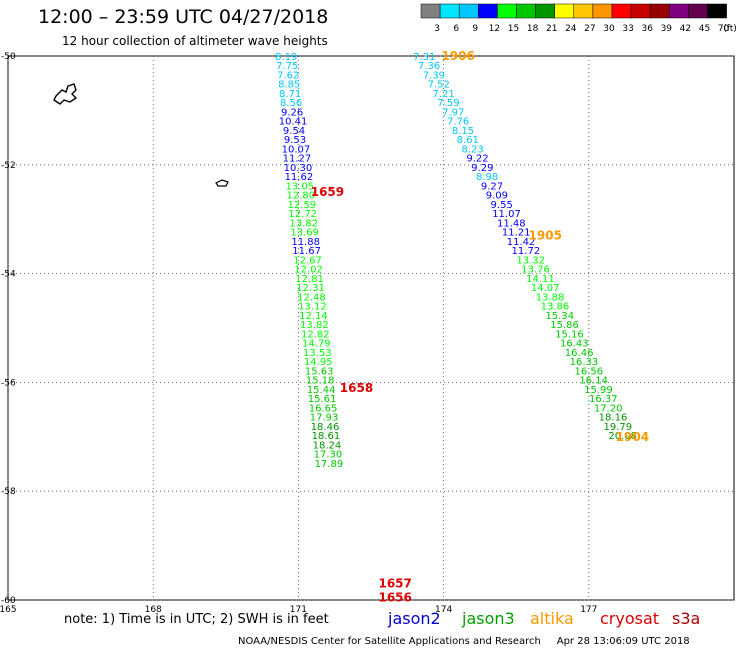  Describe the element at coordinates (521, 242) in the screenshot. I see `wave-height-value: 11.42` at that location.